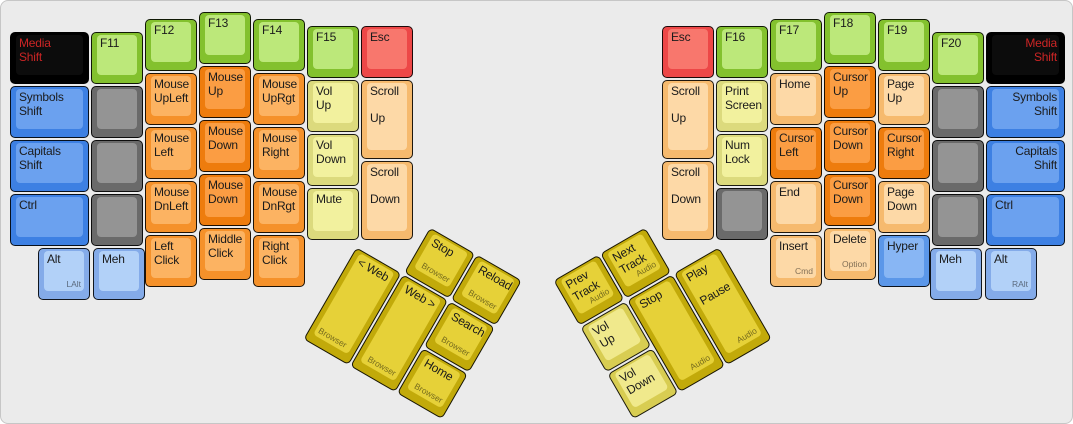 This screenshot has width=1073, height=424. I want to click on key-f18: F18, so click(850, 38).